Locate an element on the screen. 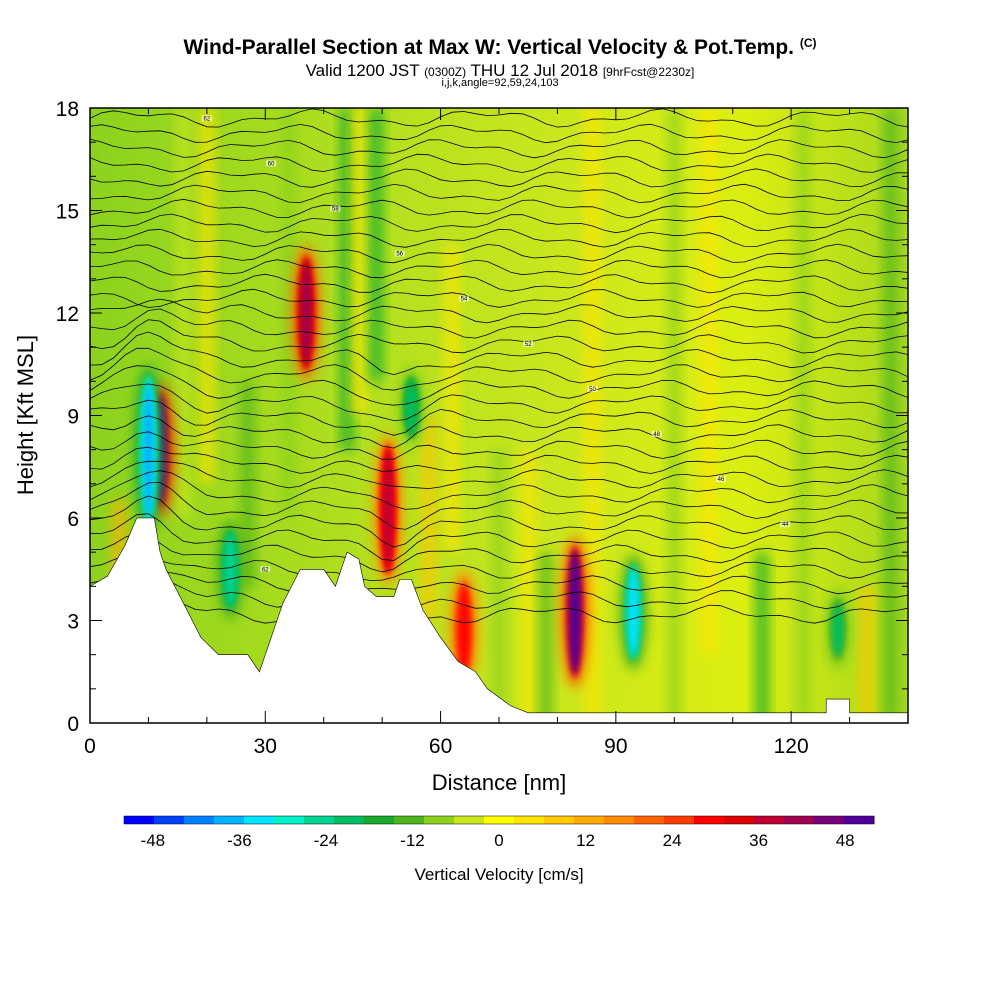  theta-contour-label: 54 is located at coordinates (464, 300).